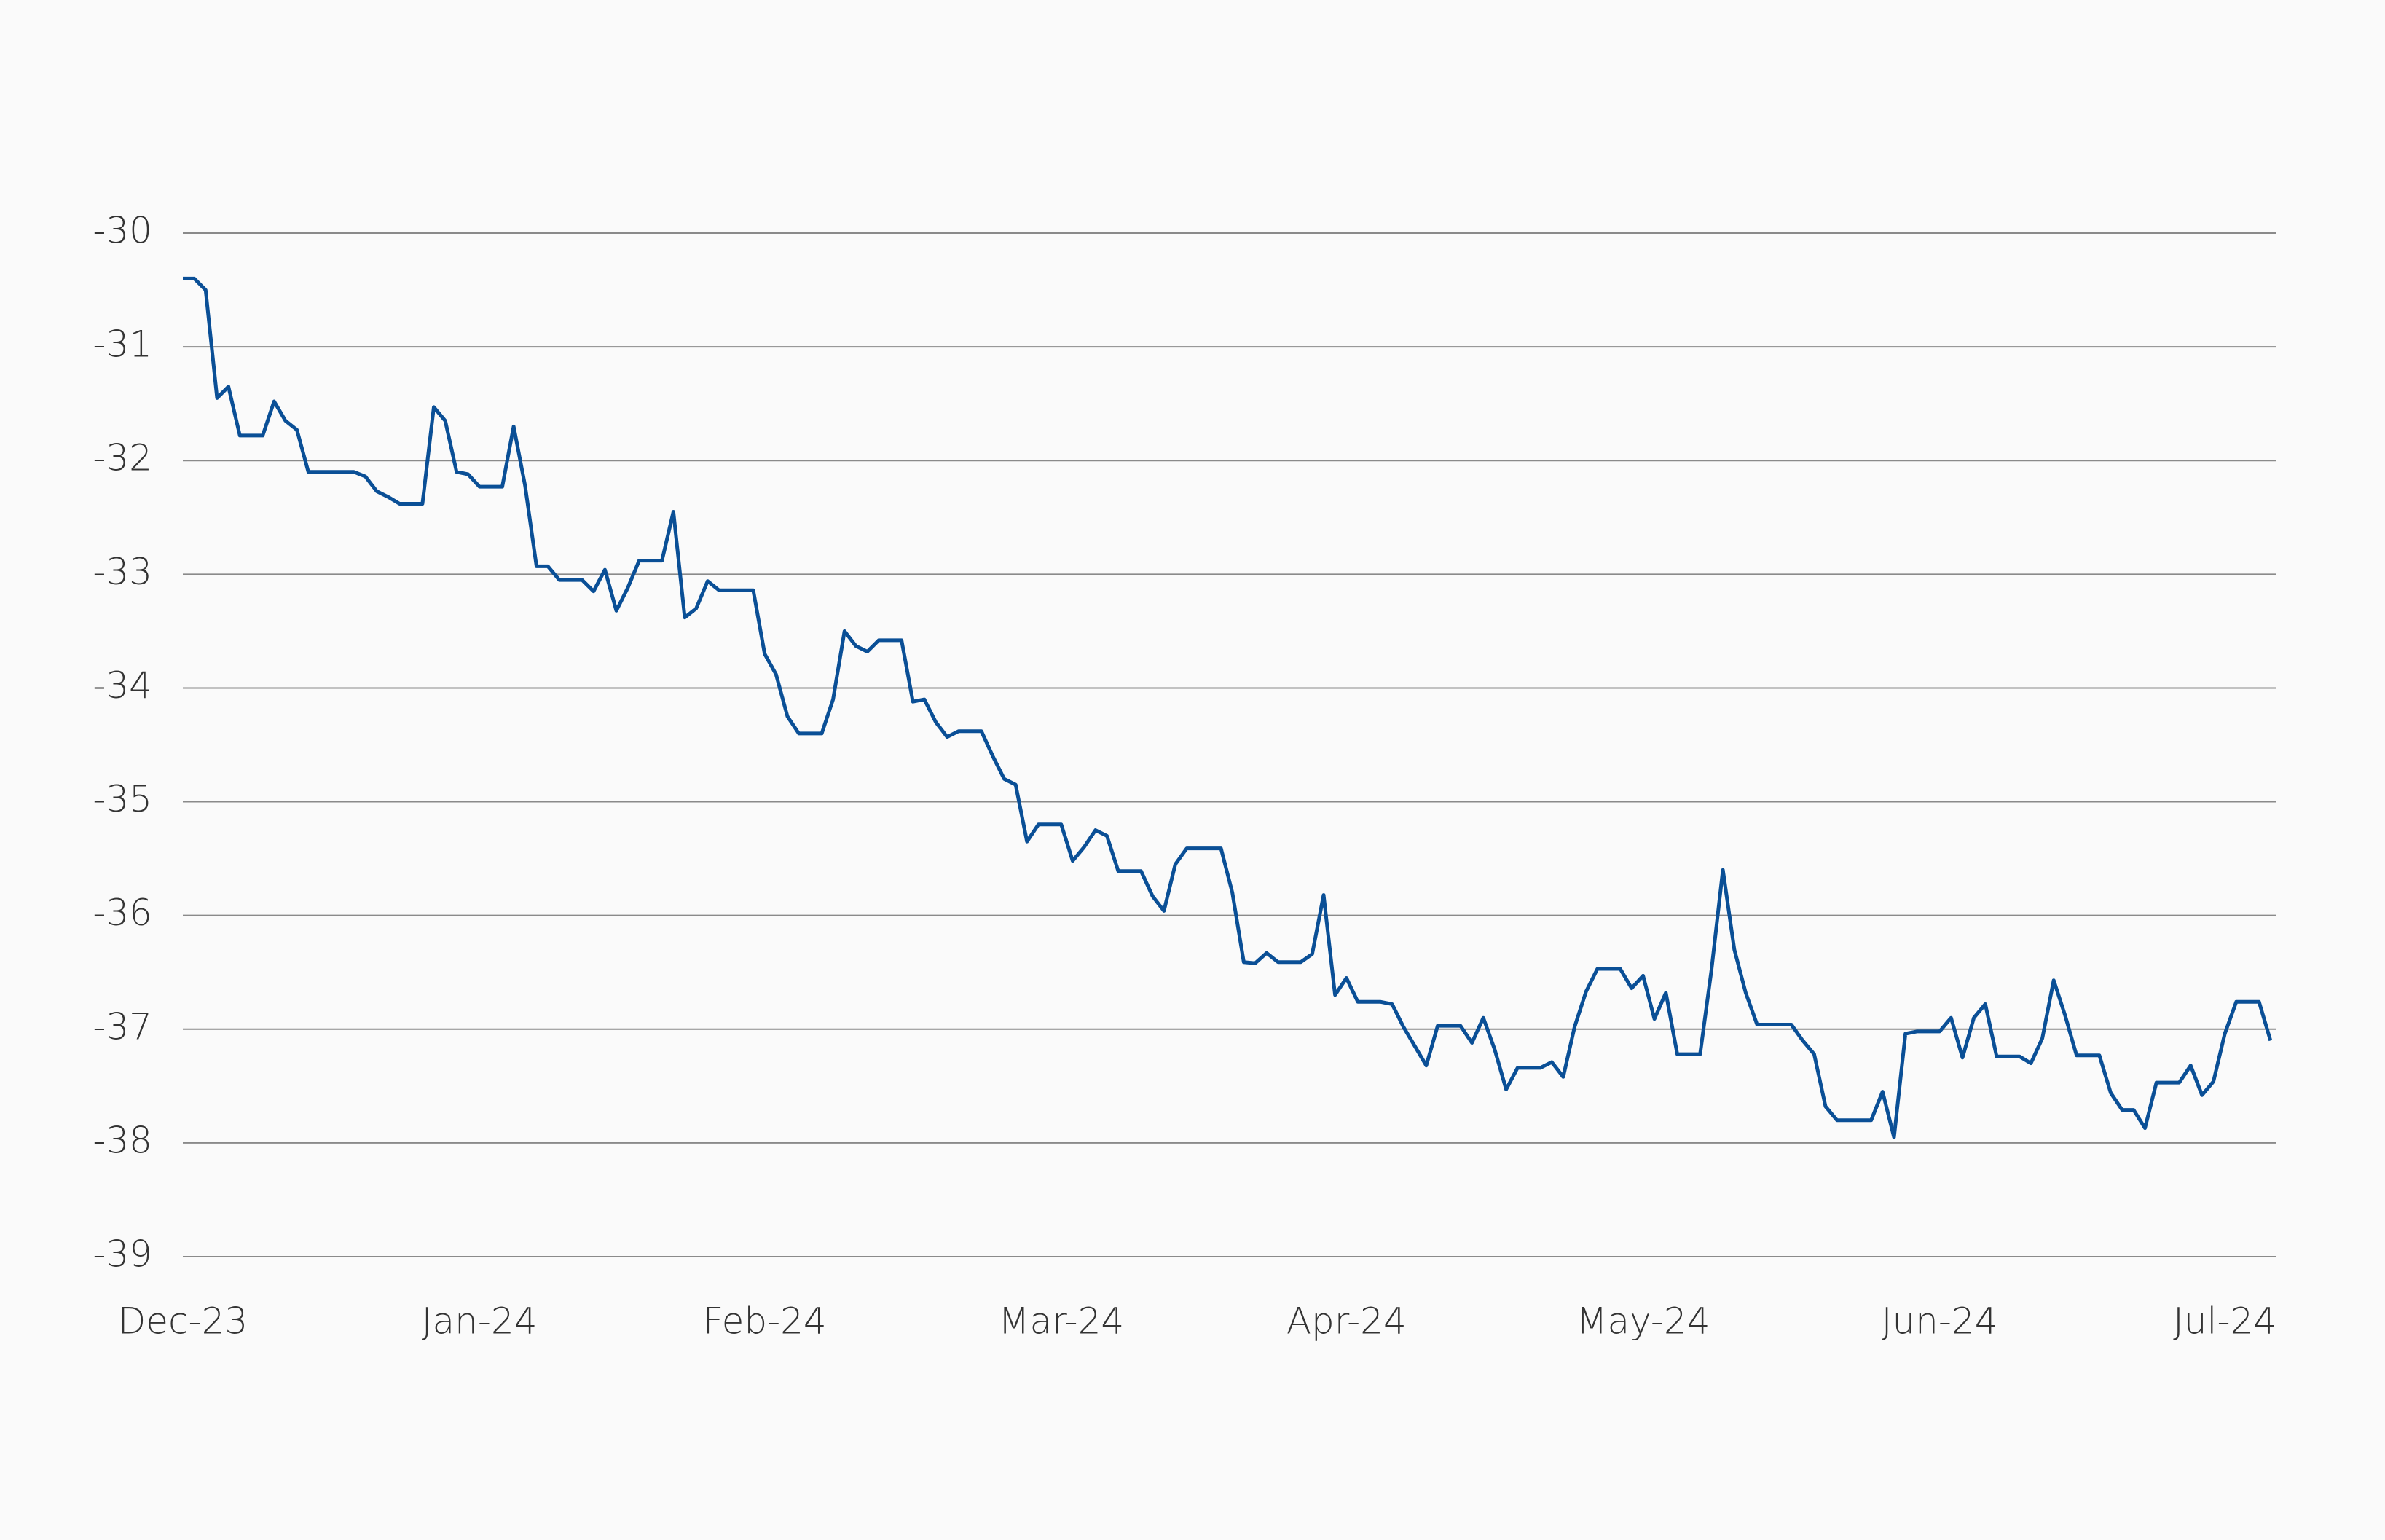 Image resolution: width=2385 pixels, height=1540 pixels. What do you see at coordinates (122, 572) in the screenshot?
I see `y-tick-label: -33` at bounding box center [122, 572].